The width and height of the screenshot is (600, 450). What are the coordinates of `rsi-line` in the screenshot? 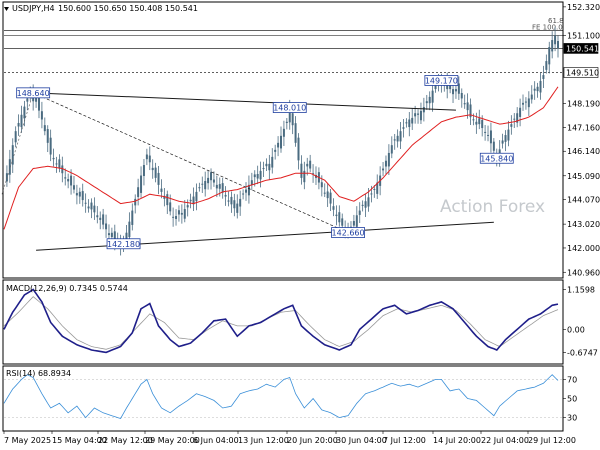 It's located at (281, 396).